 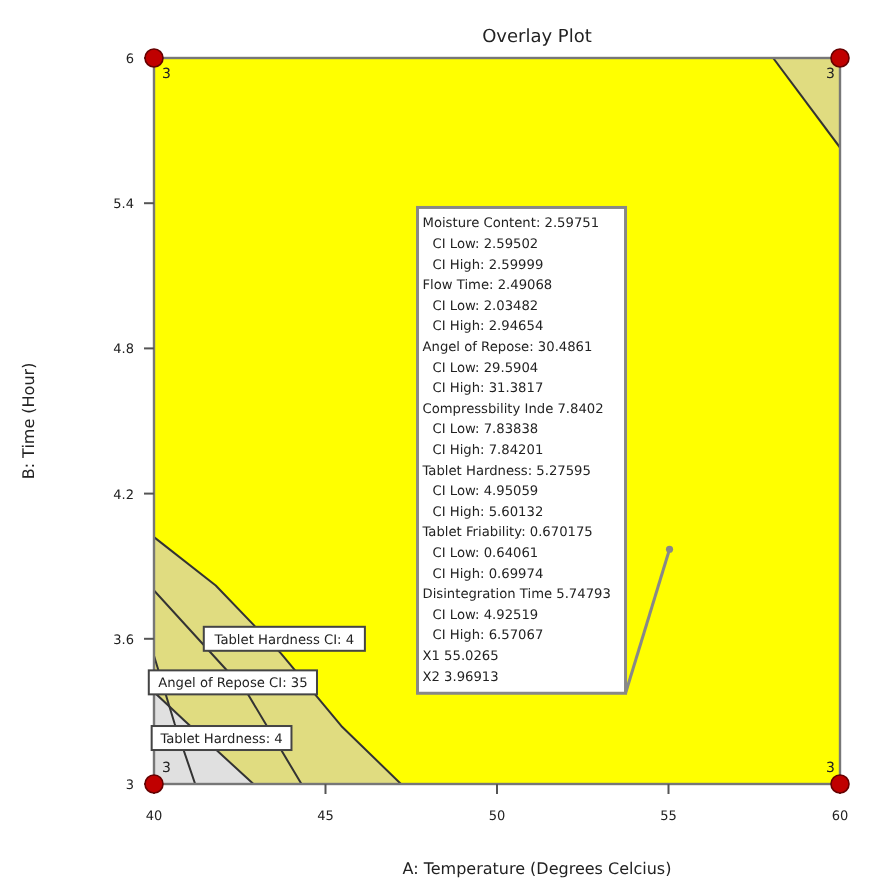 What do you see at coordinates (537, 38) in the screenshot?
I see `chart-title: Overlay Plot` at bounding box center [537, 38].